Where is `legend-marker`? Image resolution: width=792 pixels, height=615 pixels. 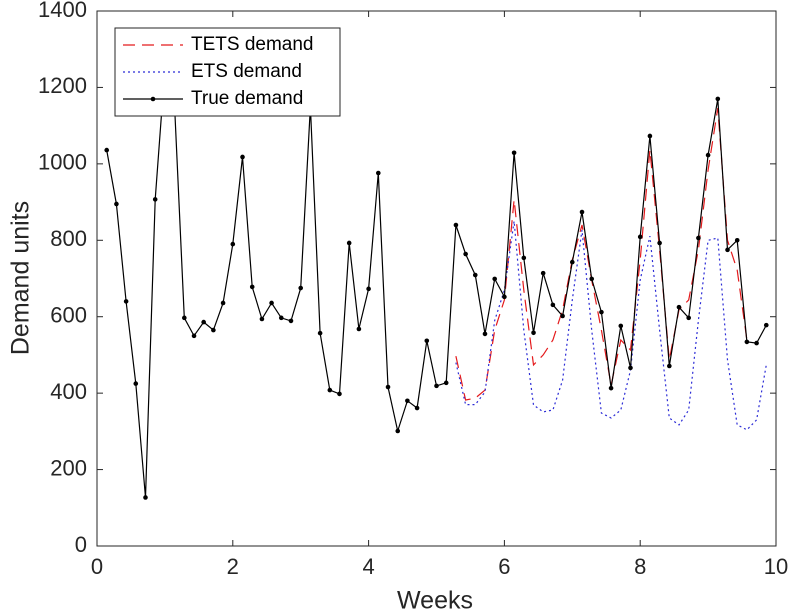
legend-marker is located at coordinates (153, 99).